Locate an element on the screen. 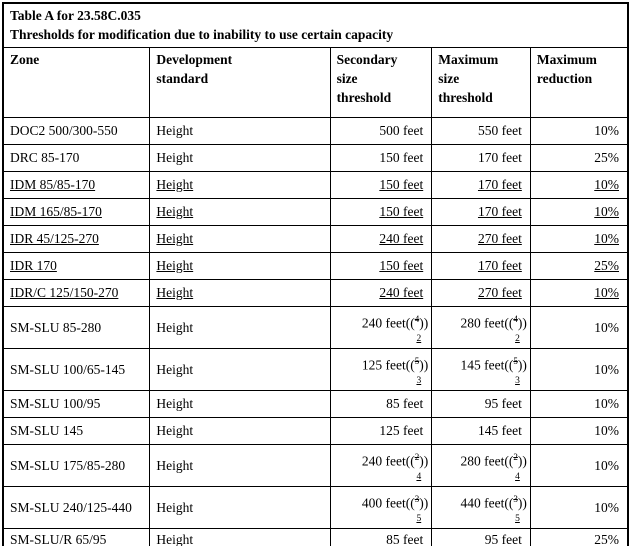 Image resolution: width=631 pixels, height=546 pixels. cell-zone: SM-SLU 240/125-440 is located at coordinates (76, 507).